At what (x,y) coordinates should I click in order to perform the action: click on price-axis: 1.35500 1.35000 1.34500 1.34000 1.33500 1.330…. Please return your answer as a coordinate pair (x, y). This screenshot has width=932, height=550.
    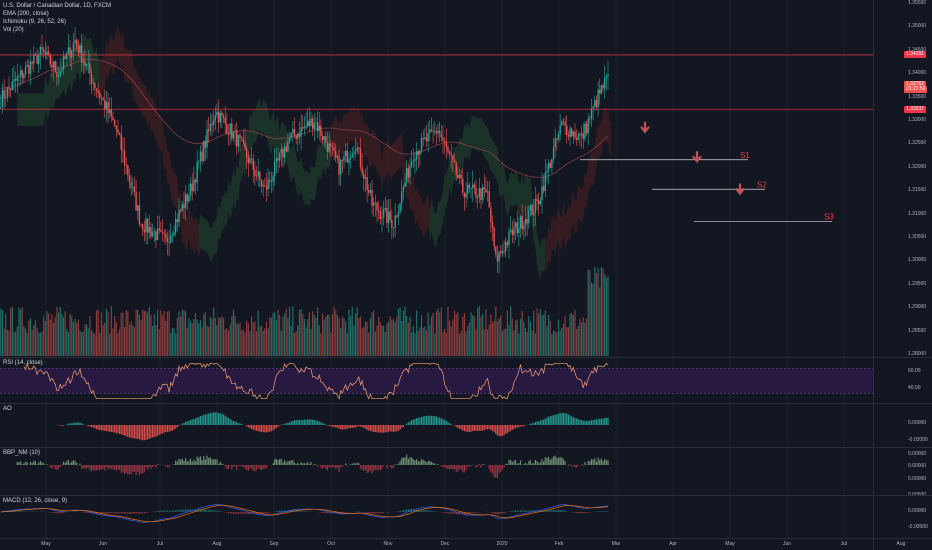
    Looking at the image, I should click on (902, 275).